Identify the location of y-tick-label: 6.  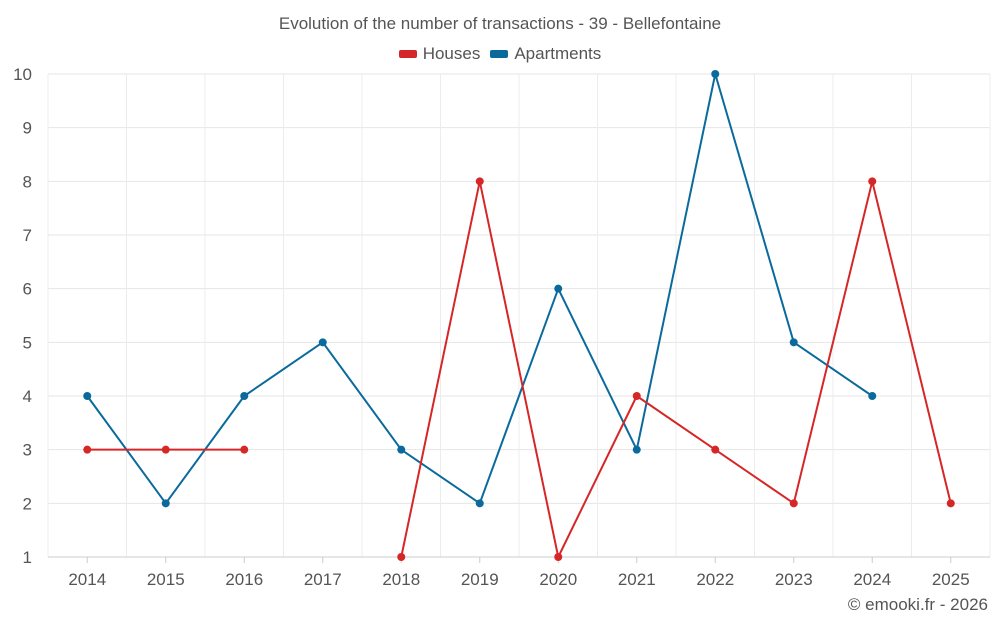
(27, 289).